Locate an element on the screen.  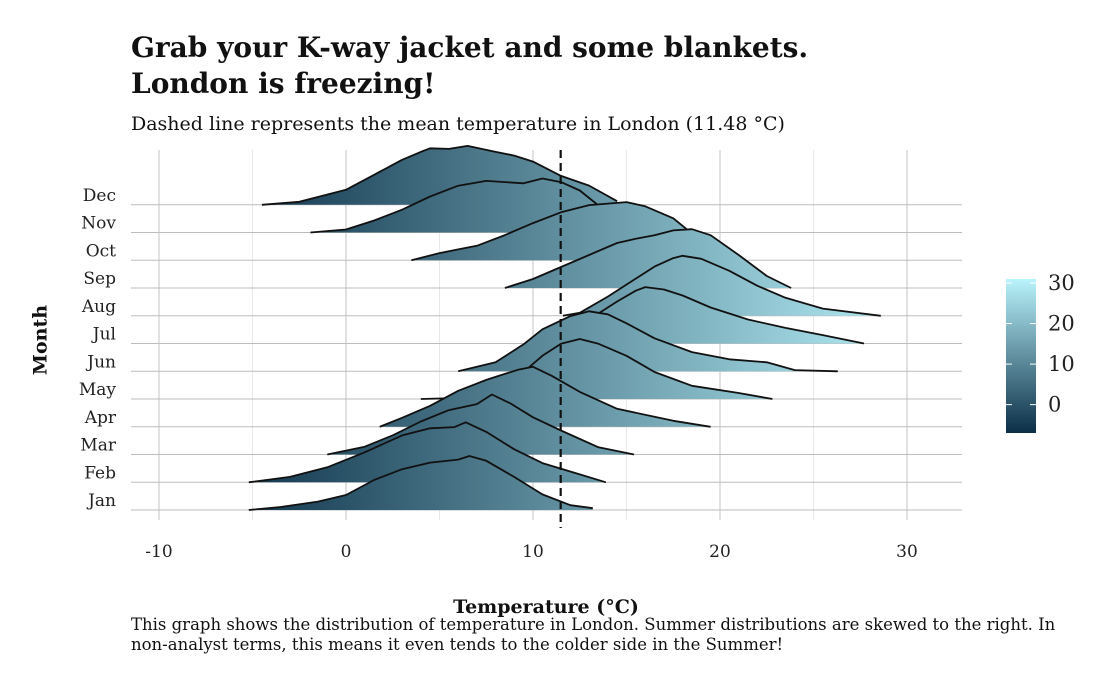
x-tick-label: 10 is located at coordinates (533, 552).